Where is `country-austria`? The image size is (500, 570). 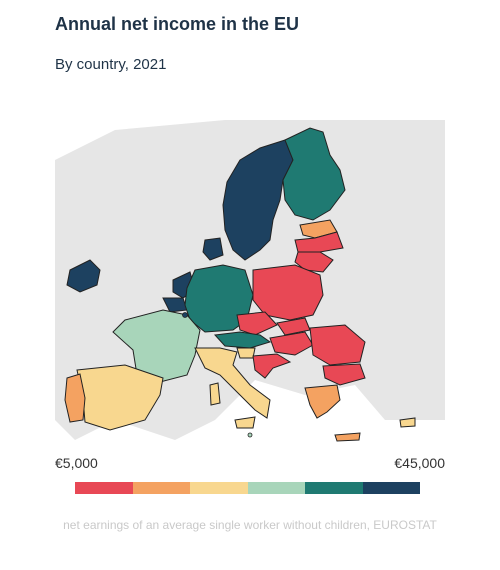
country-austria is located at coordinates (242, 340).